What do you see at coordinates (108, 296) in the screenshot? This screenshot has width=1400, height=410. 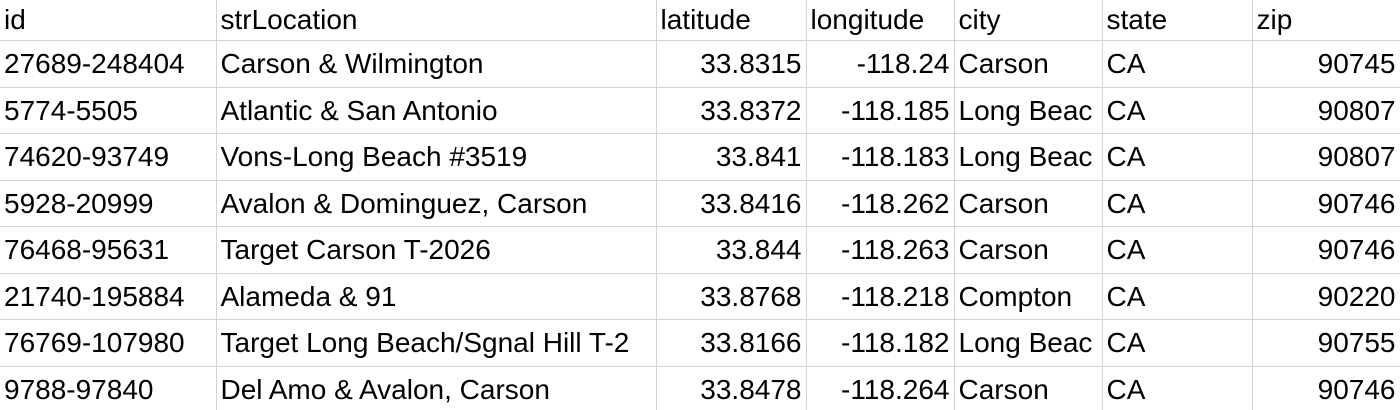 I see `cell-id: 21740-195884` at bounding box center [108, 296].